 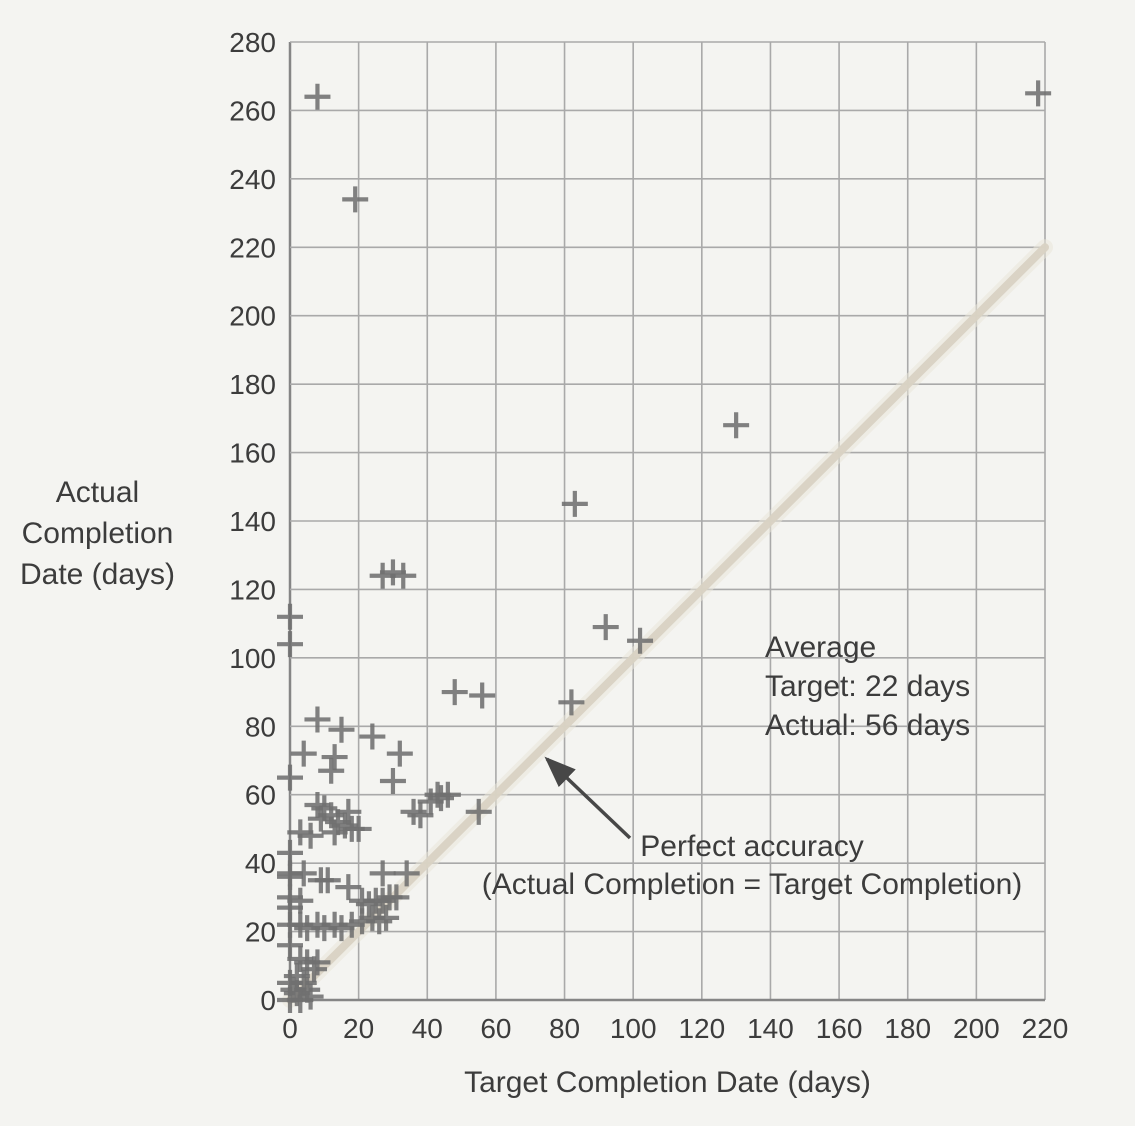 What do you see at coordinates (97, 574) in the screenshot?
I see `y-axis-label-line3: Date (days)` at bounding box center [97, 574].